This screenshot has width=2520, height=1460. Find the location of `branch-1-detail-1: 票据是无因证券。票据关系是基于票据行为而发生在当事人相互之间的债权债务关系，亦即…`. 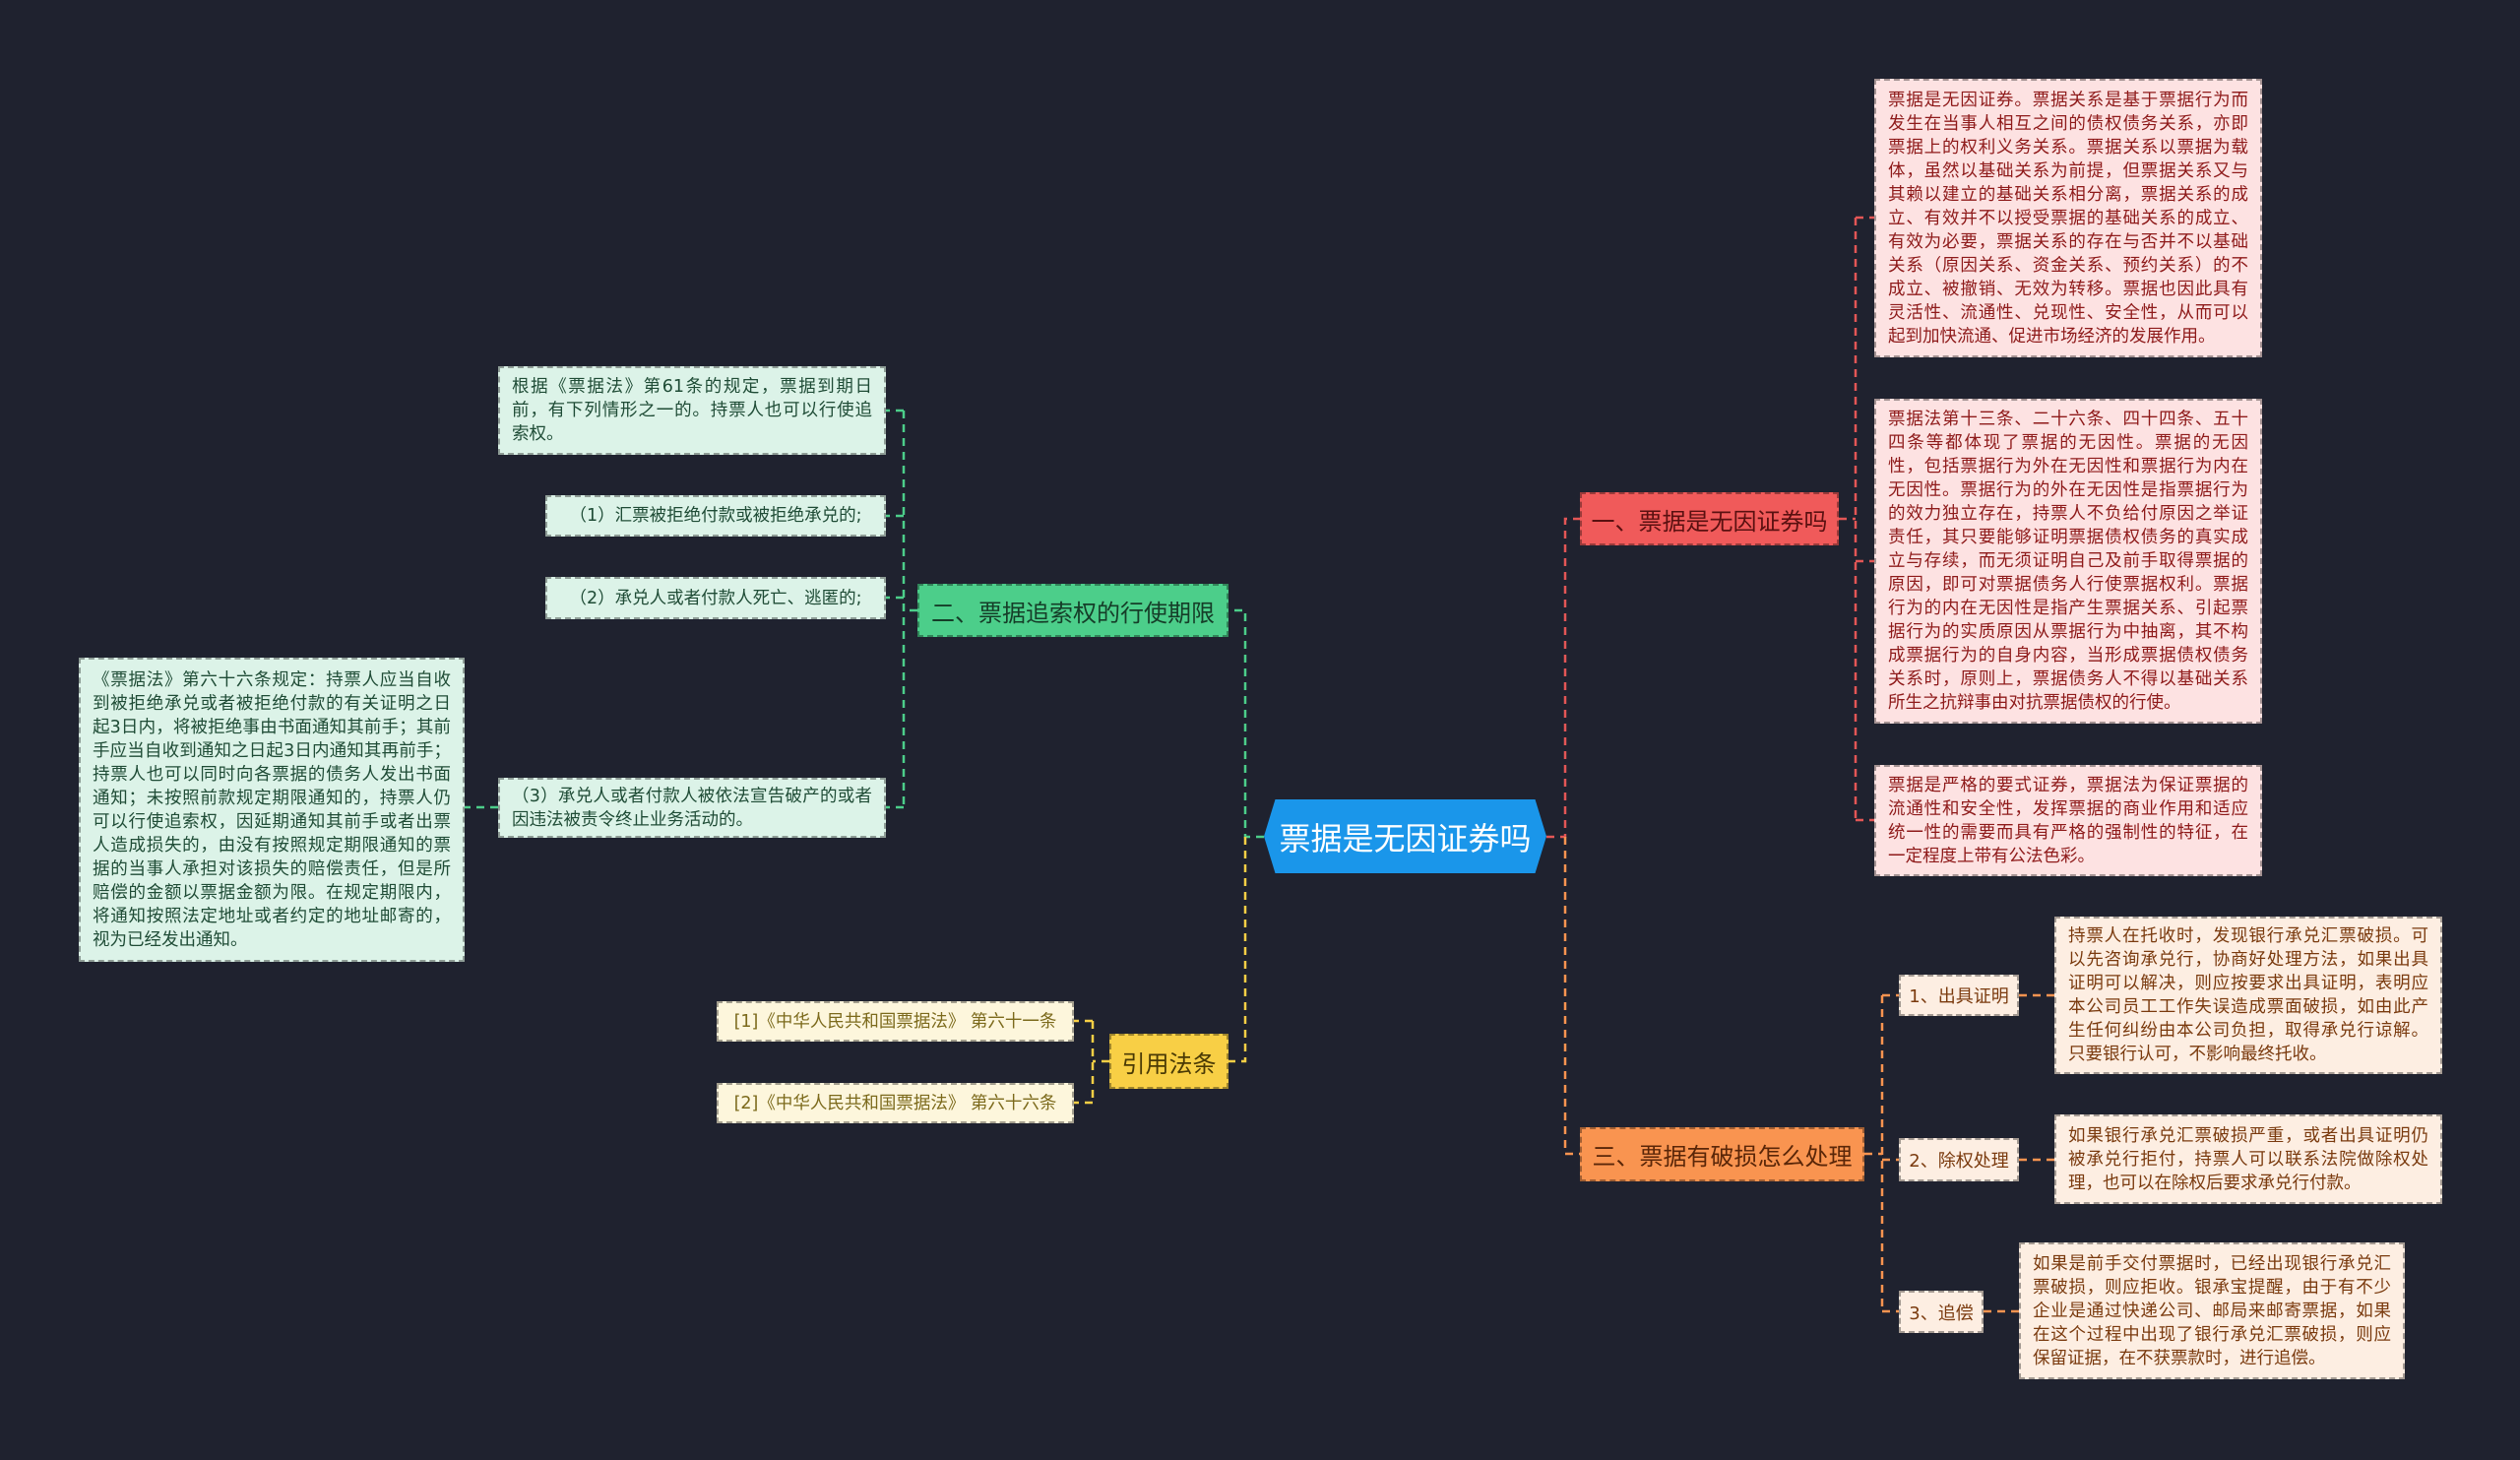

branch-1-detail-1: 票据是无因证券。票据关系是基于票据行为而发生在当事人相互之间的债权债务关系，亦即… is located at coordinates (2068, 218).